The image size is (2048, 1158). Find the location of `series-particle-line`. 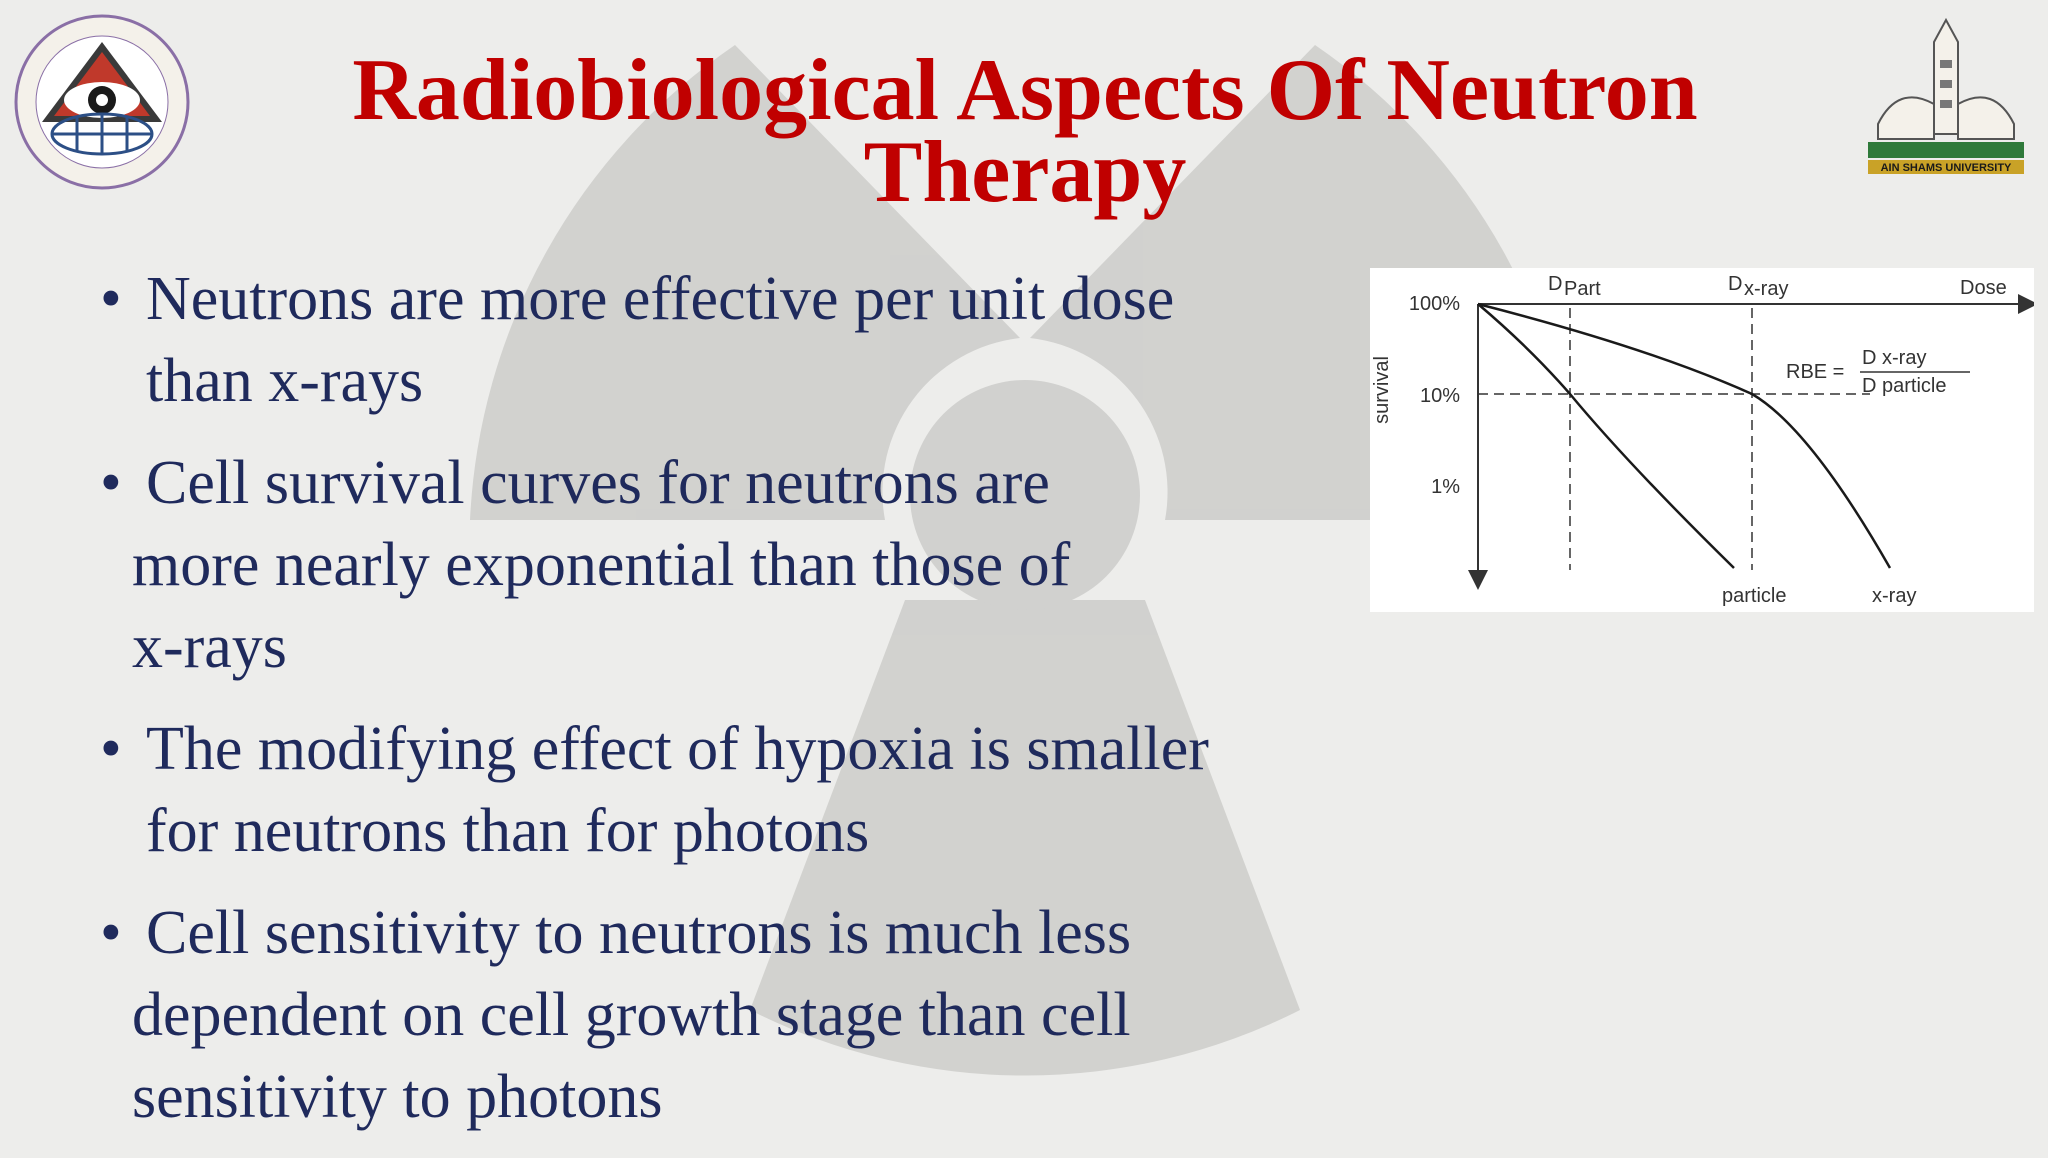

series-particle-line is located at coordinates (1606, 436).